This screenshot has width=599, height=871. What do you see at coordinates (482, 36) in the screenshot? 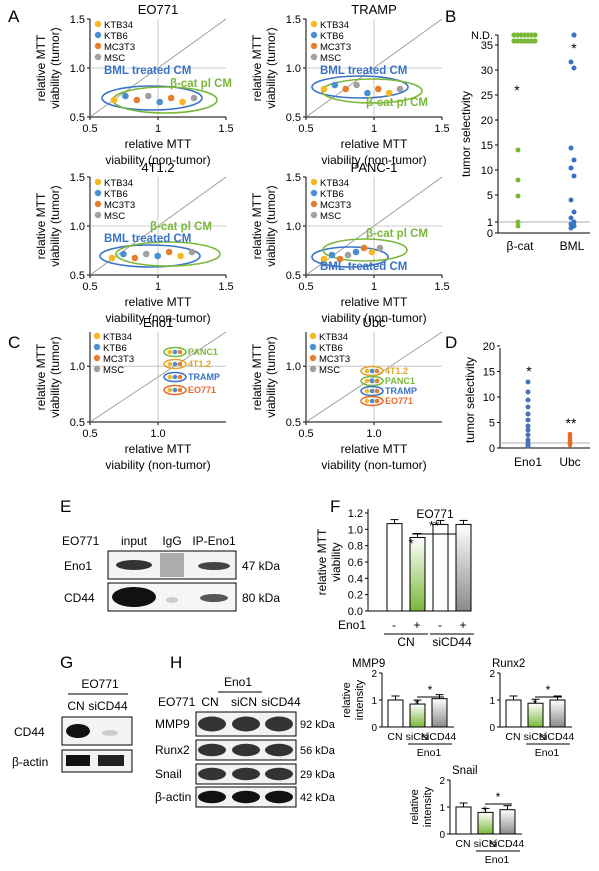
I see `y-tick-label: N.D.` at bounding box center [482, 36].